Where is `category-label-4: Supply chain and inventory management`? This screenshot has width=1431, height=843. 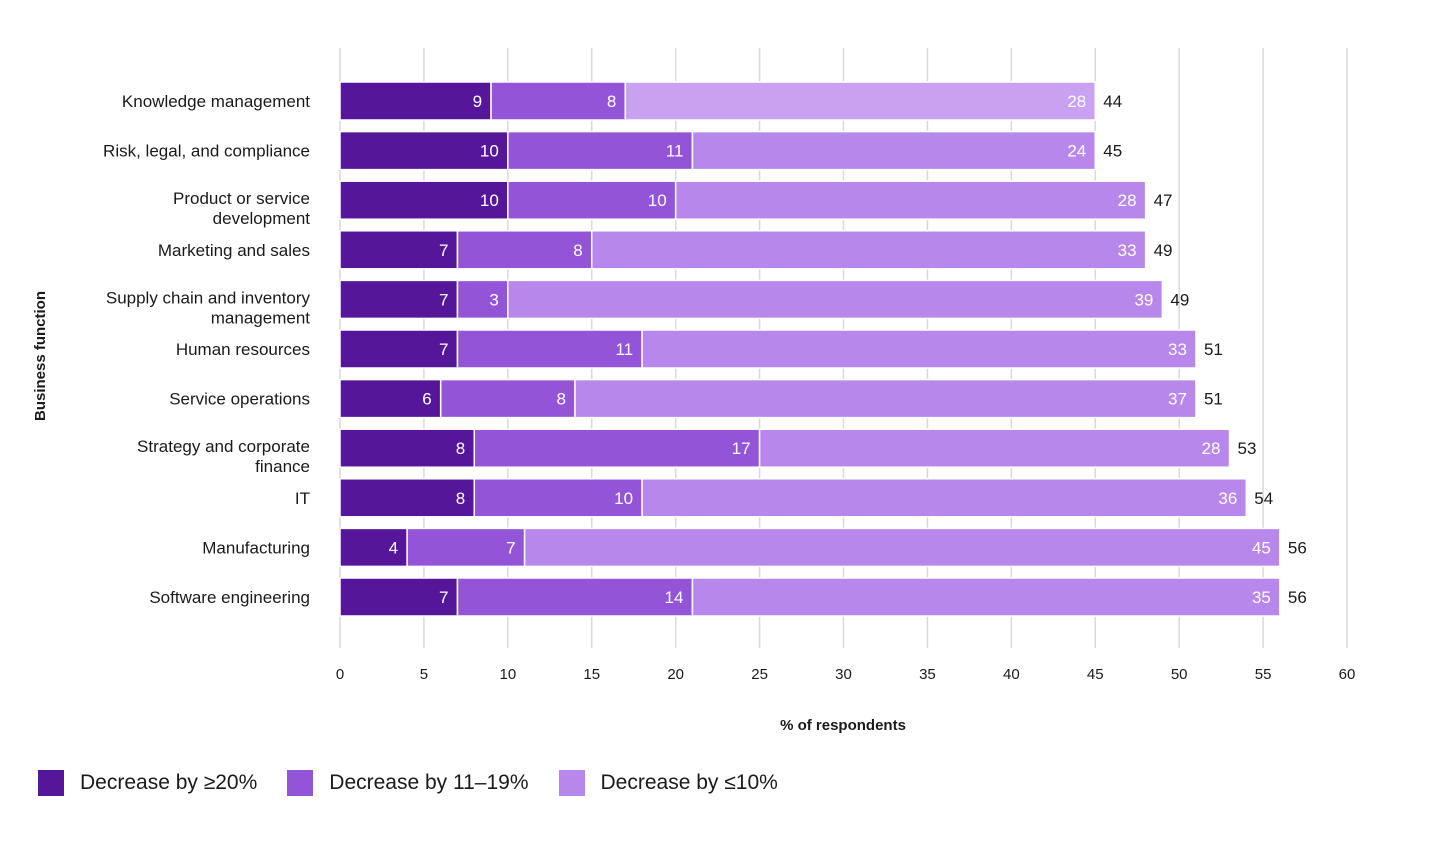 category-label-4: Supply chain and inventory management is located at coordinates (208, 307).